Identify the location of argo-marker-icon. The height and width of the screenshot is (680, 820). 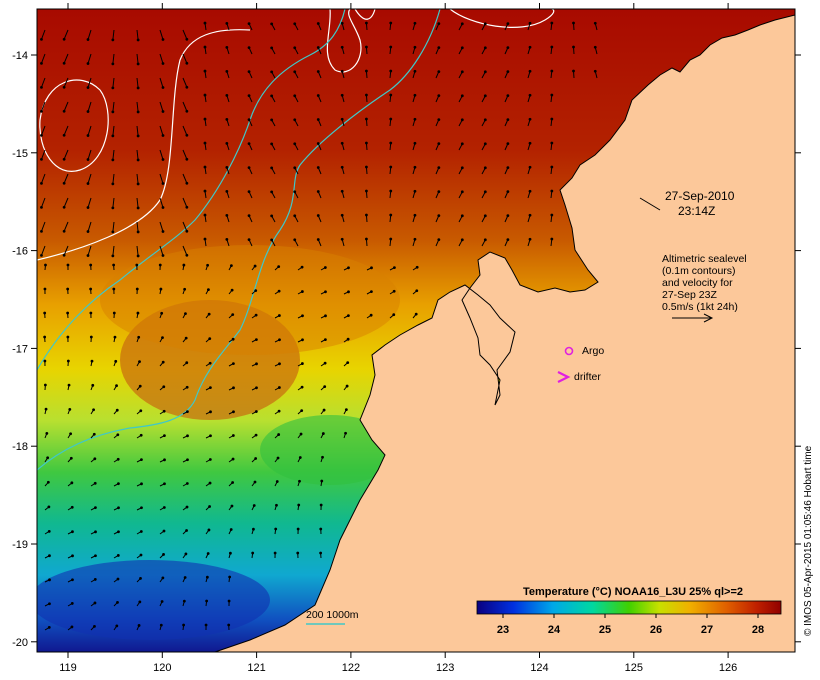
(569, 351).